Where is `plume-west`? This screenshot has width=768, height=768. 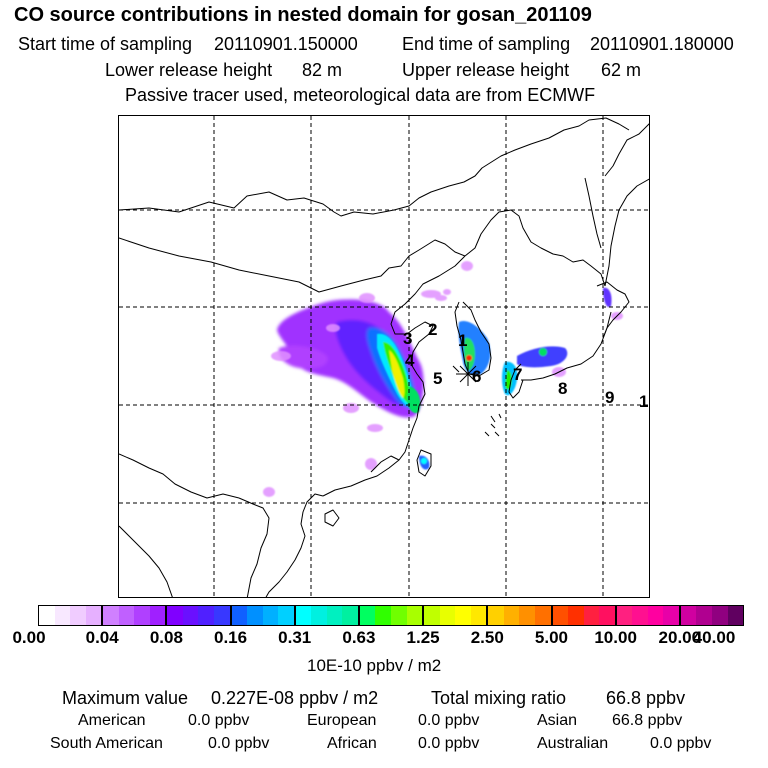 plume-west is located at coordinates (303, 357).